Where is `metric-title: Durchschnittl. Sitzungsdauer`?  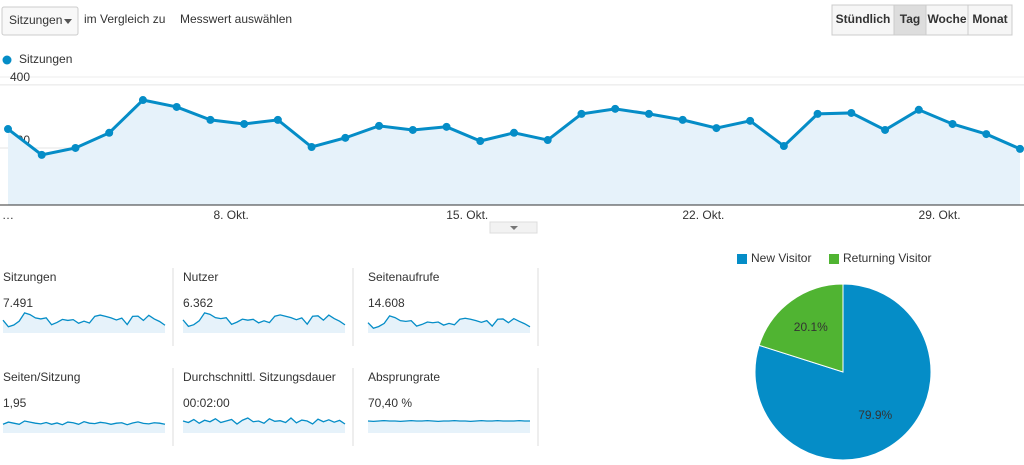 metric-title: Durchschnittl. Sitzungsdauer is located at coordinates (259, 377).